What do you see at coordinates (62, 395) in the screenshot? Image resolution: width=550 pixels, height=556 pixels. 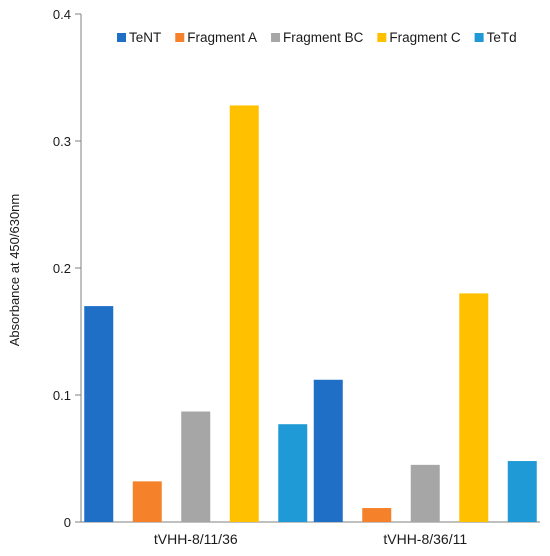 I see `y-tick-label: 0.1` at bounding box center [62, 395].